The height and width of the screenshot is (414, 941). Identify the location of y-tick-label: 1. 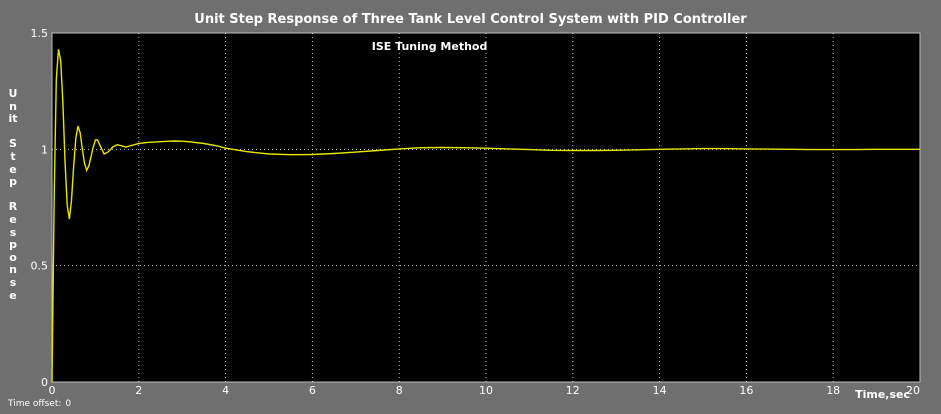
(44, 149).